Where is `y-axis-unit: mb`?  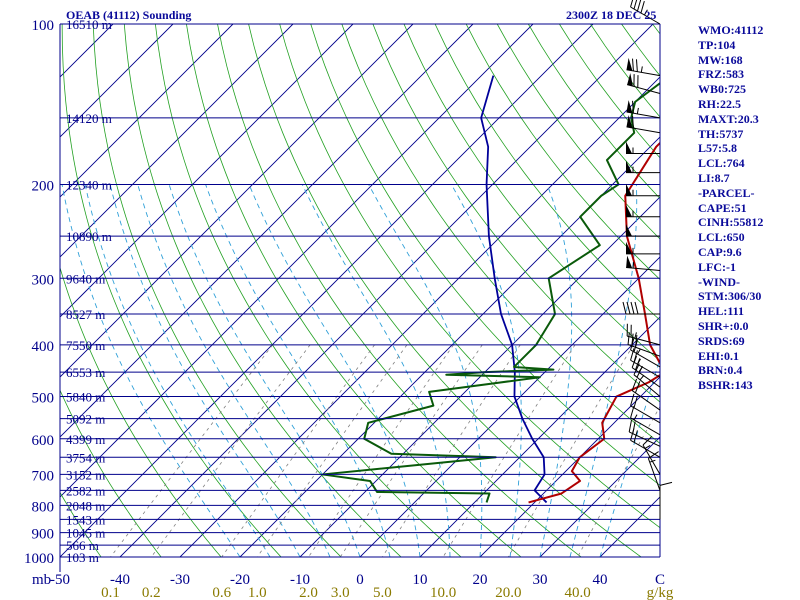 y-axis-unit: mb is located at coordinates (41, 580).